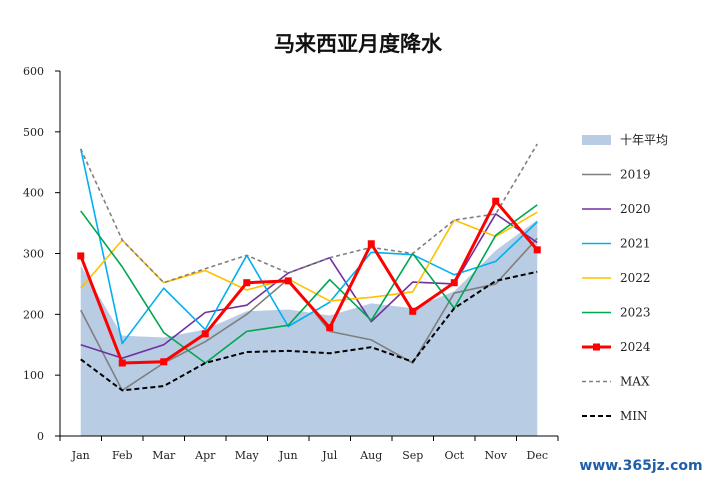 This screenshot has height=481, width=706. What do you see at coordinates (616, 209) in the screenshot?
I see `legend-item: 2020` at bounding box center [616, 209].